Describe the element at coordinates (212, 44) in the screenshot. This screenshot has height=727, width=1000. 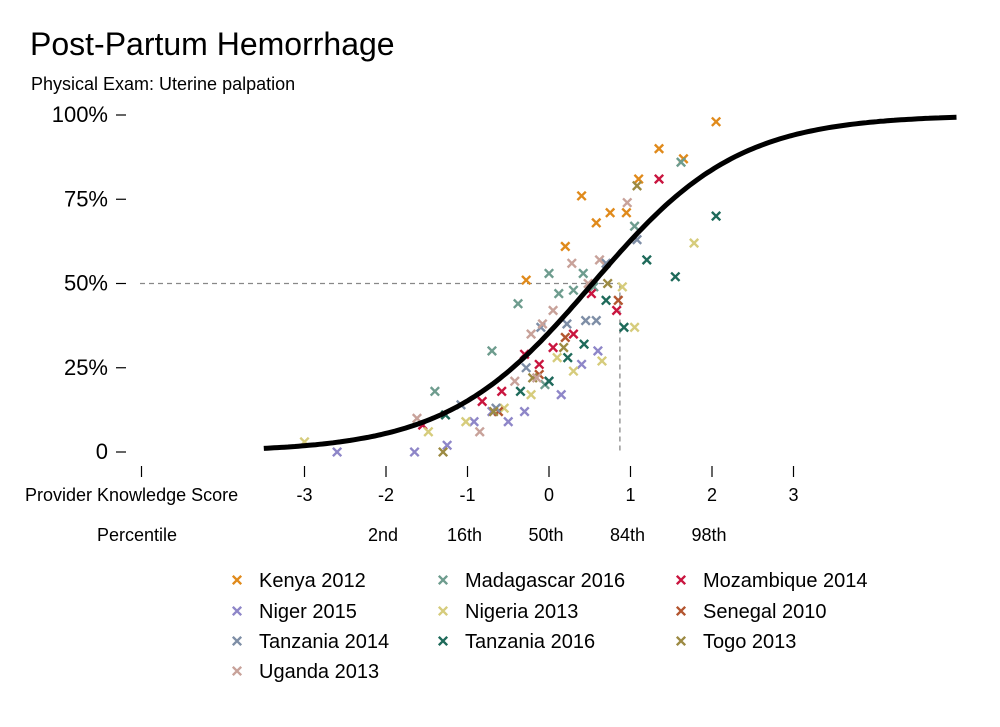
I see `chart-title: Post-Partum Hemorrhage` at that location.